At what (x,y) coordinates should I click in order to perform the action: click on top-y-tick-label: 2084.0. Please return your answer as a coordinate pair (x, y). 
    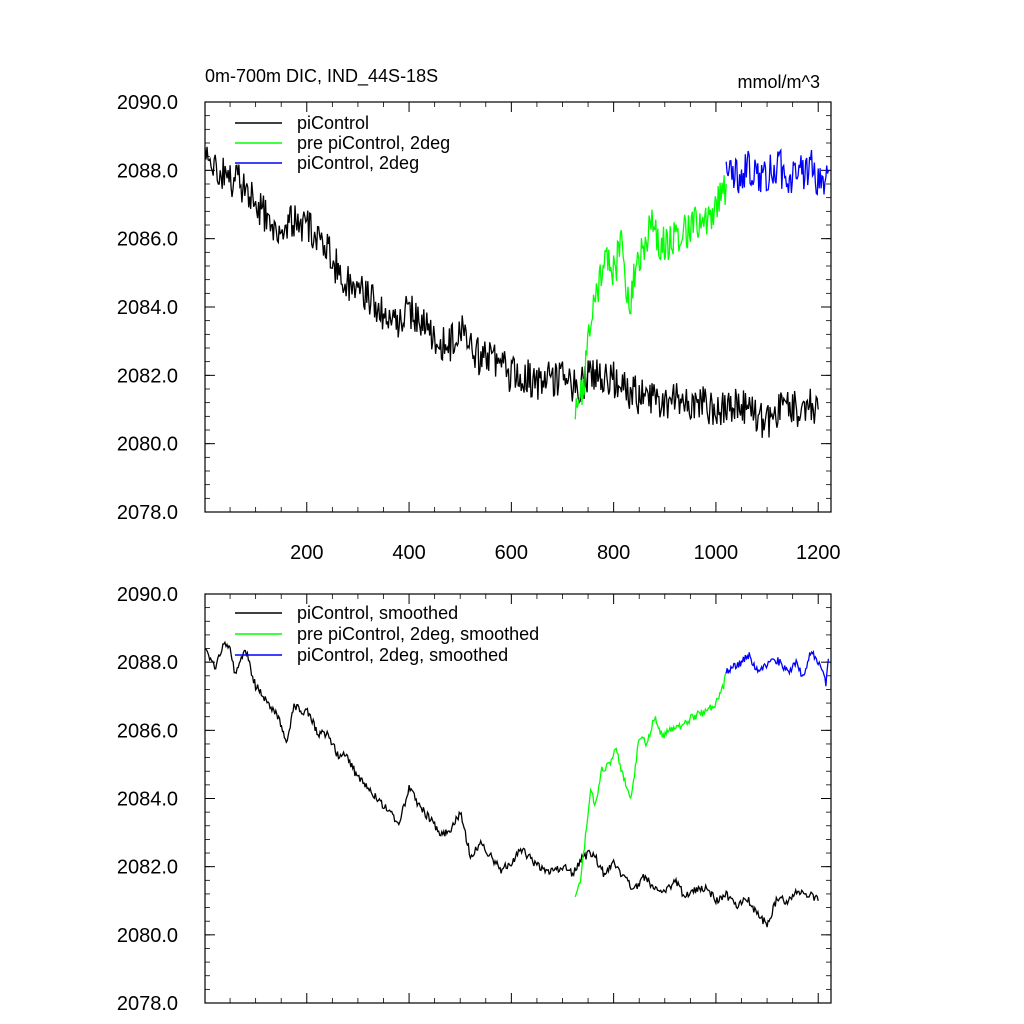
    Looking at the image, I should click on (147, 308).